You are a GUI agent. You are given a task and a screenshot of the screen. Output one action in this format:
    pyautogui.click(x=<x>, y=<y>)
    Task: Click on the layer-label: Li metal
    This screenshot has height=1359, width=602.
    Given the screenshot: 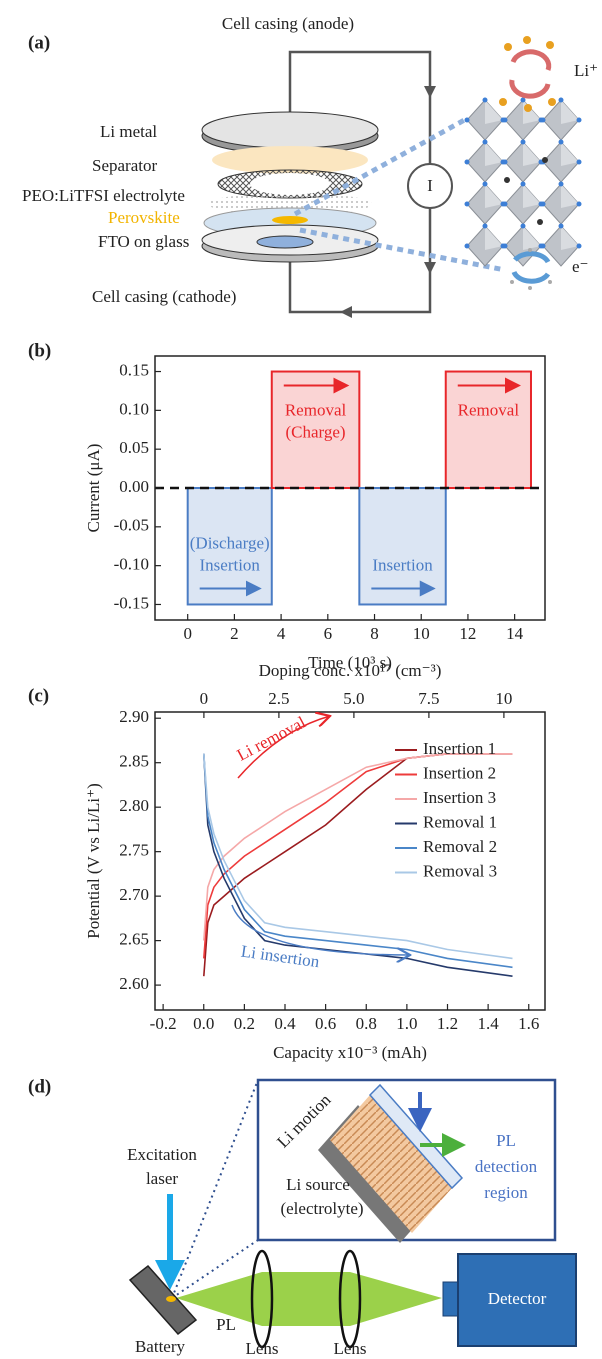 What is the action you would take?
    pyautogui.click(x=128, y=131)
    